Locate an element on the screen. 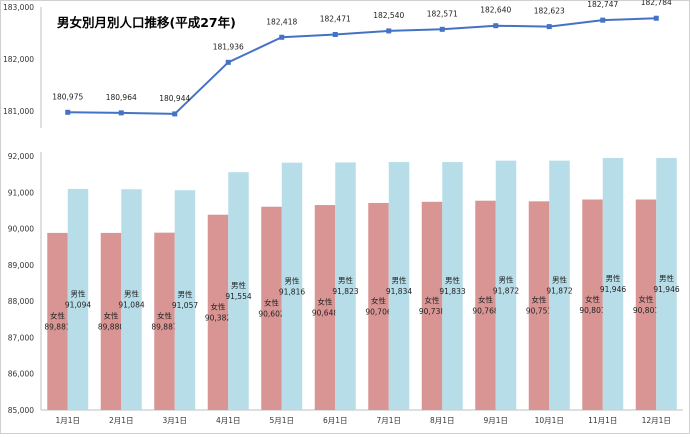 This screenshot has height=438, width=690. bar-y-tick-label: 87,000 is located at coordinates (21, 337).